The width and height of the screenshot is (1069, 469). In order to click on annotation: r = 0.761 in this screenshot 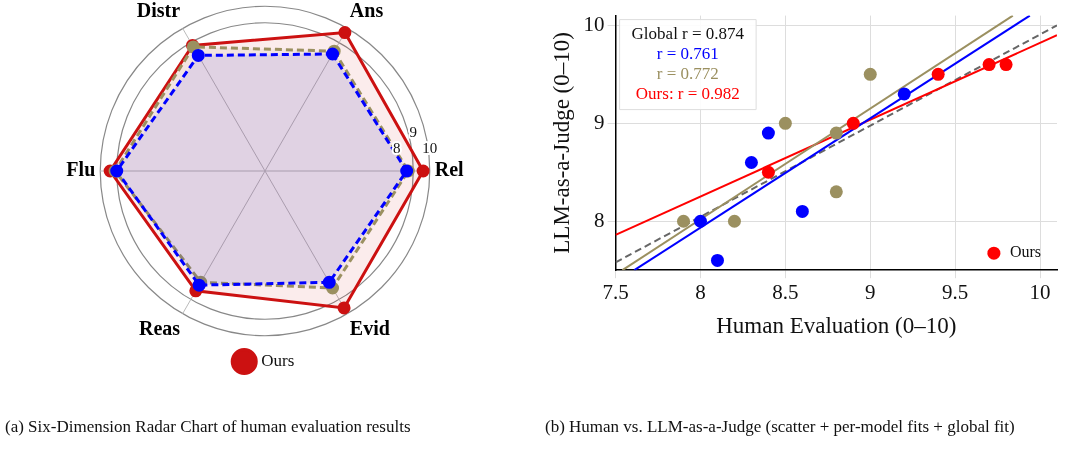, I will do `click(687, 54)`.